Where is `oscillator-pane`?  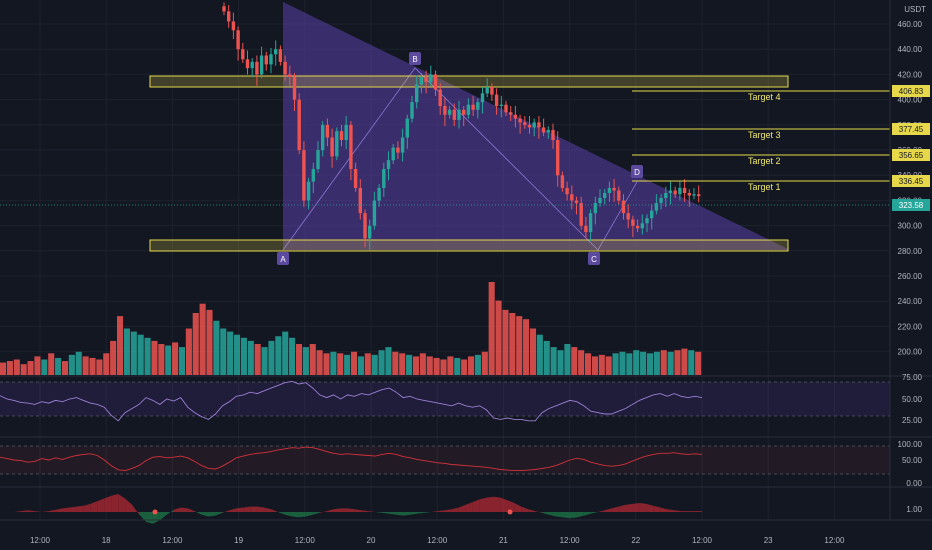
oscillator-pane is located at coordinates (466, 505).